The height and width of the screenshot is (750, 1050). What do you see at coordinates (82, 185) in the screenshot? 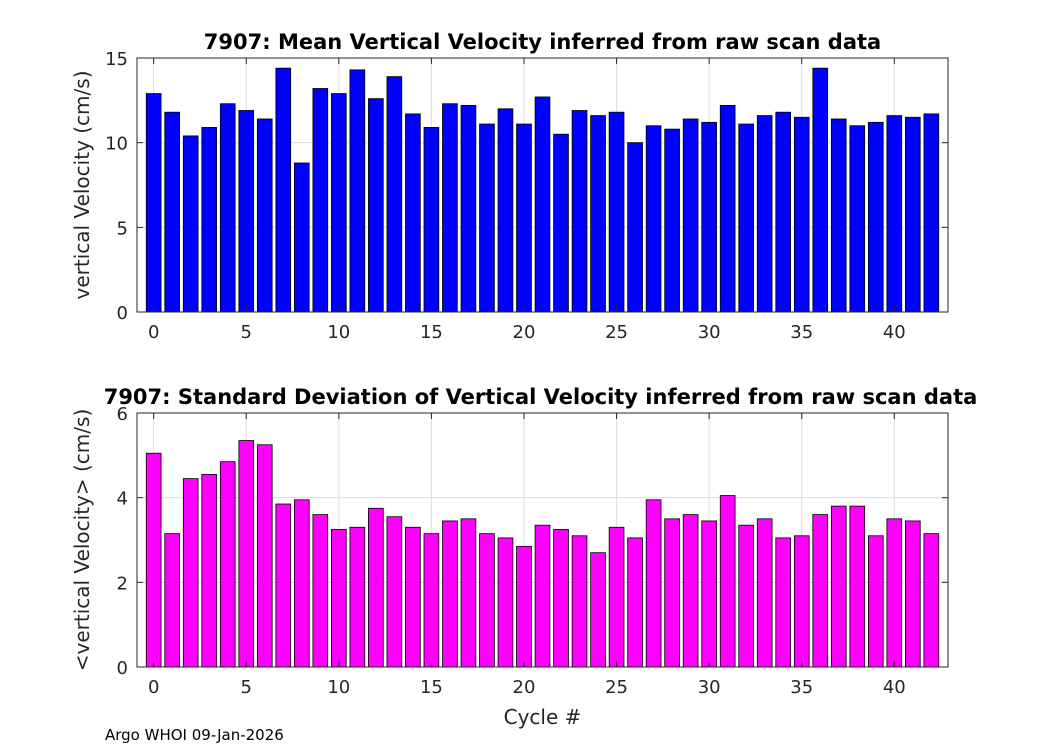
I see `y-axis-label: vertical Velocity (cm/s)` at bounding box center [82, 185].